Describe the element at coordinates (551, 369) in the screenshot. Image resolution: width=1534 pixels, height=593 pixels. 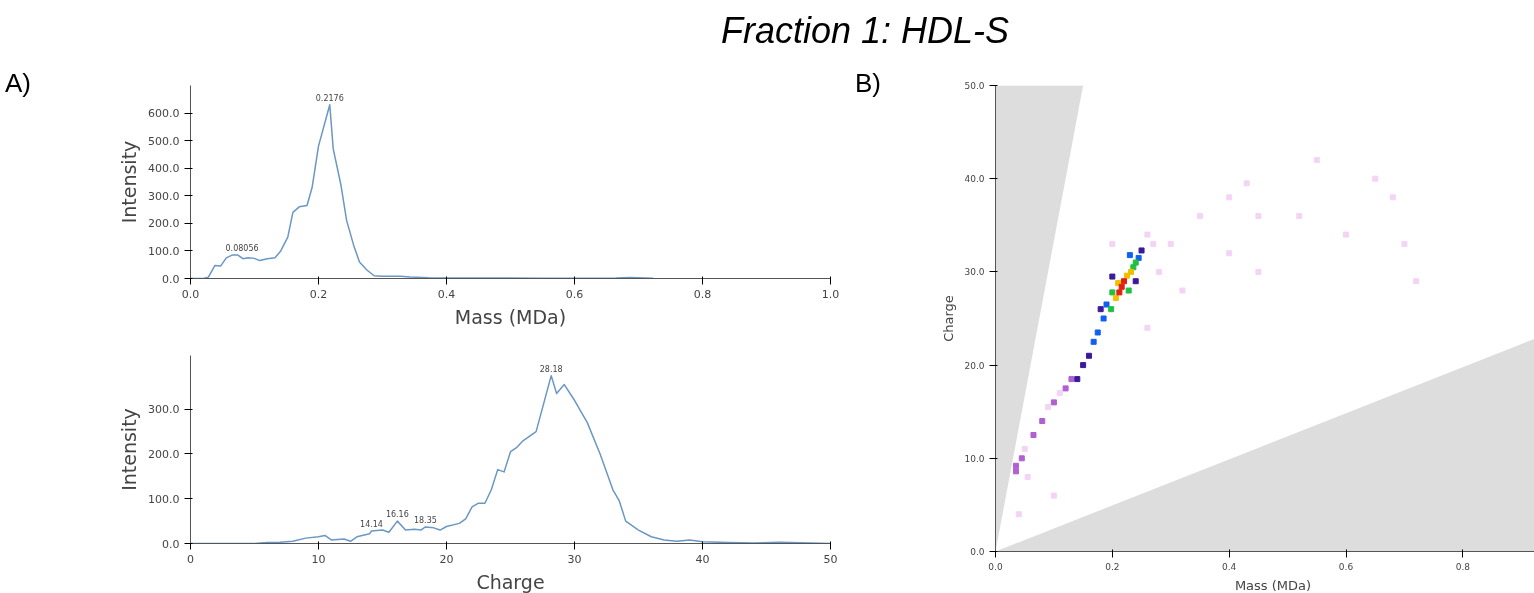
I see `annotation: 28.18` at that location.